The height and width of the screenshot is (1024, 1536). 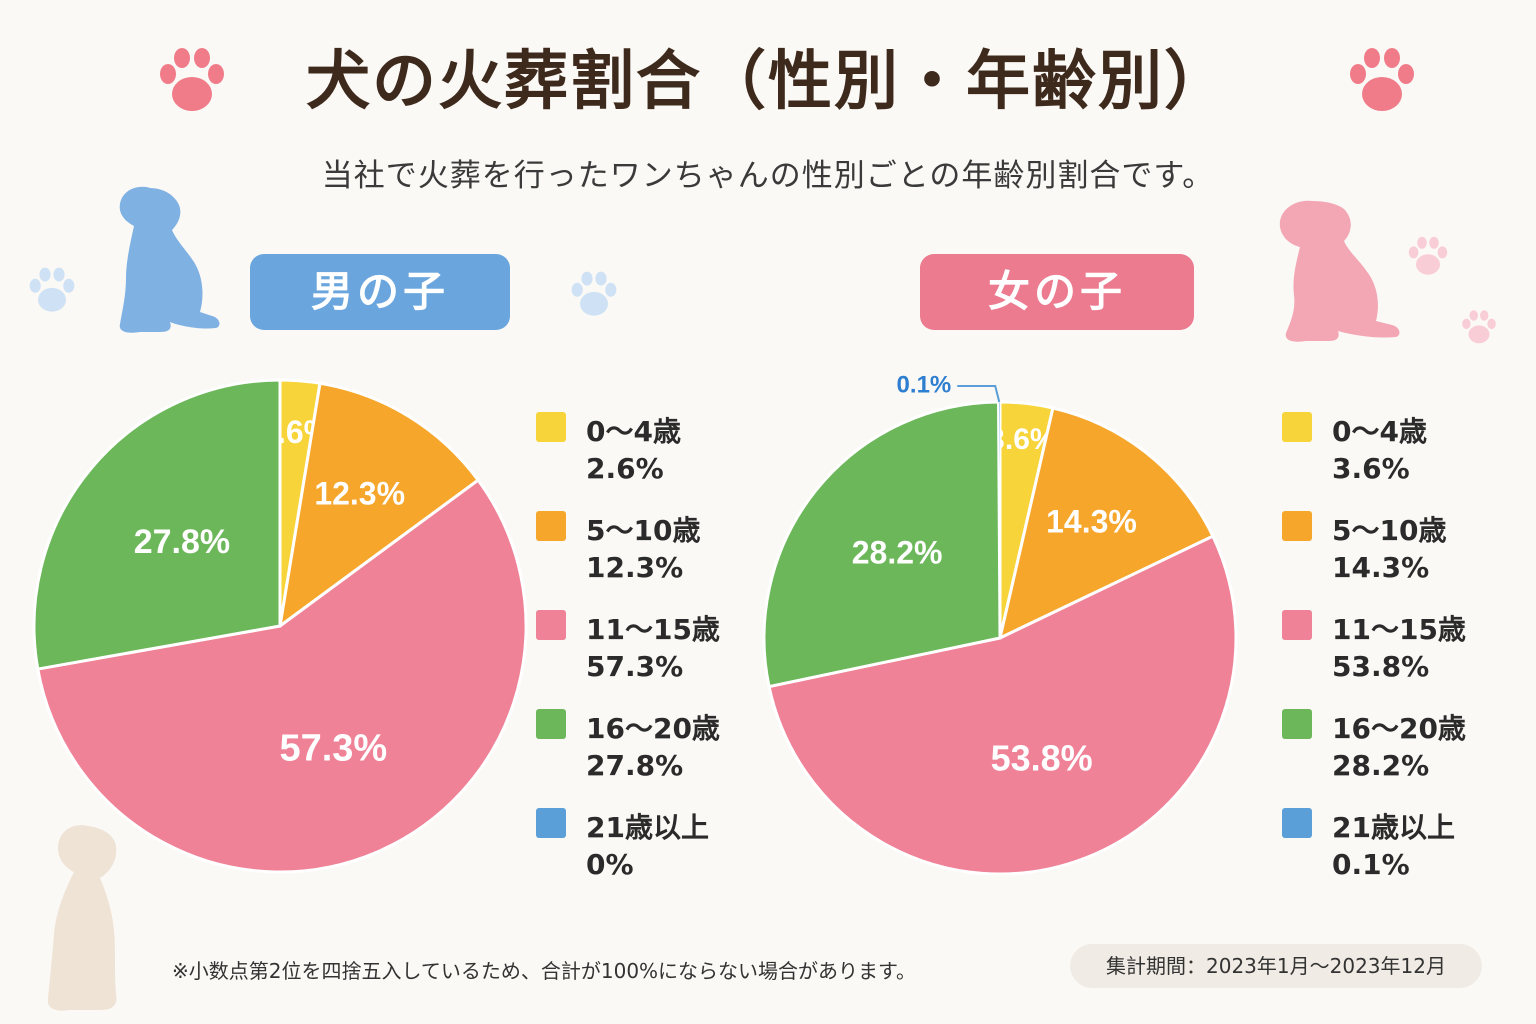 I want to click on legend-item-0-3: 16〜20歳 27.8%, so click(x=646, y=754).